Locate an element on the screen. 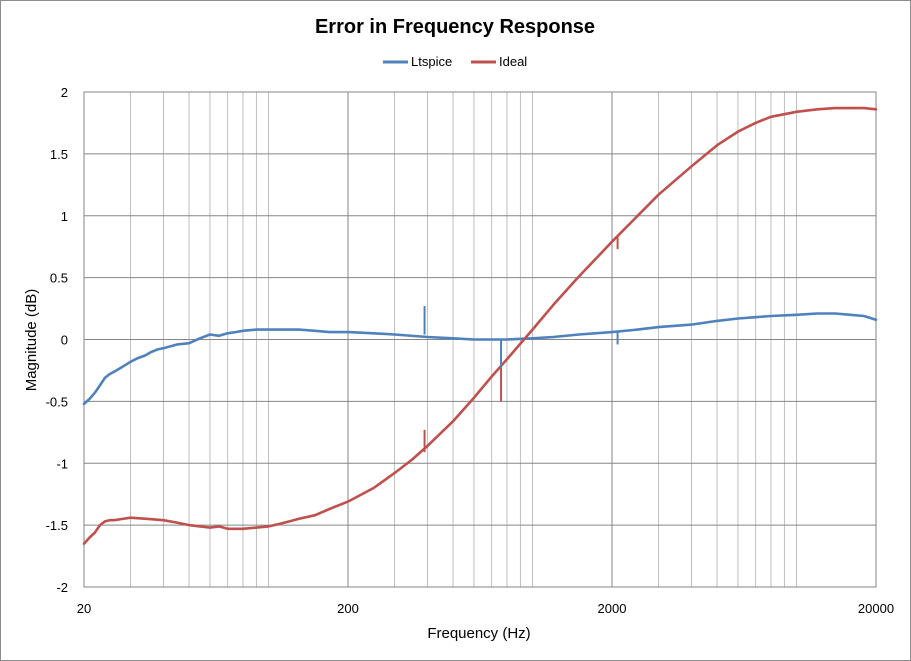 The image size is (911, 661). x-tick-label: 20000 is located at coordinates (876, 608).